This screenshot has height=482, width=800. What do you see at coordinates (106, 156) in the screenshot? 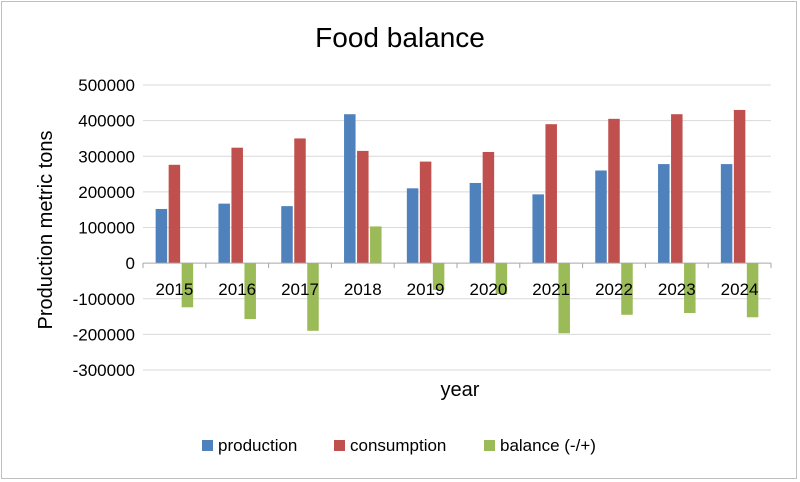
I see `y-tick-label: 300000` at bounding box center [106, 156].